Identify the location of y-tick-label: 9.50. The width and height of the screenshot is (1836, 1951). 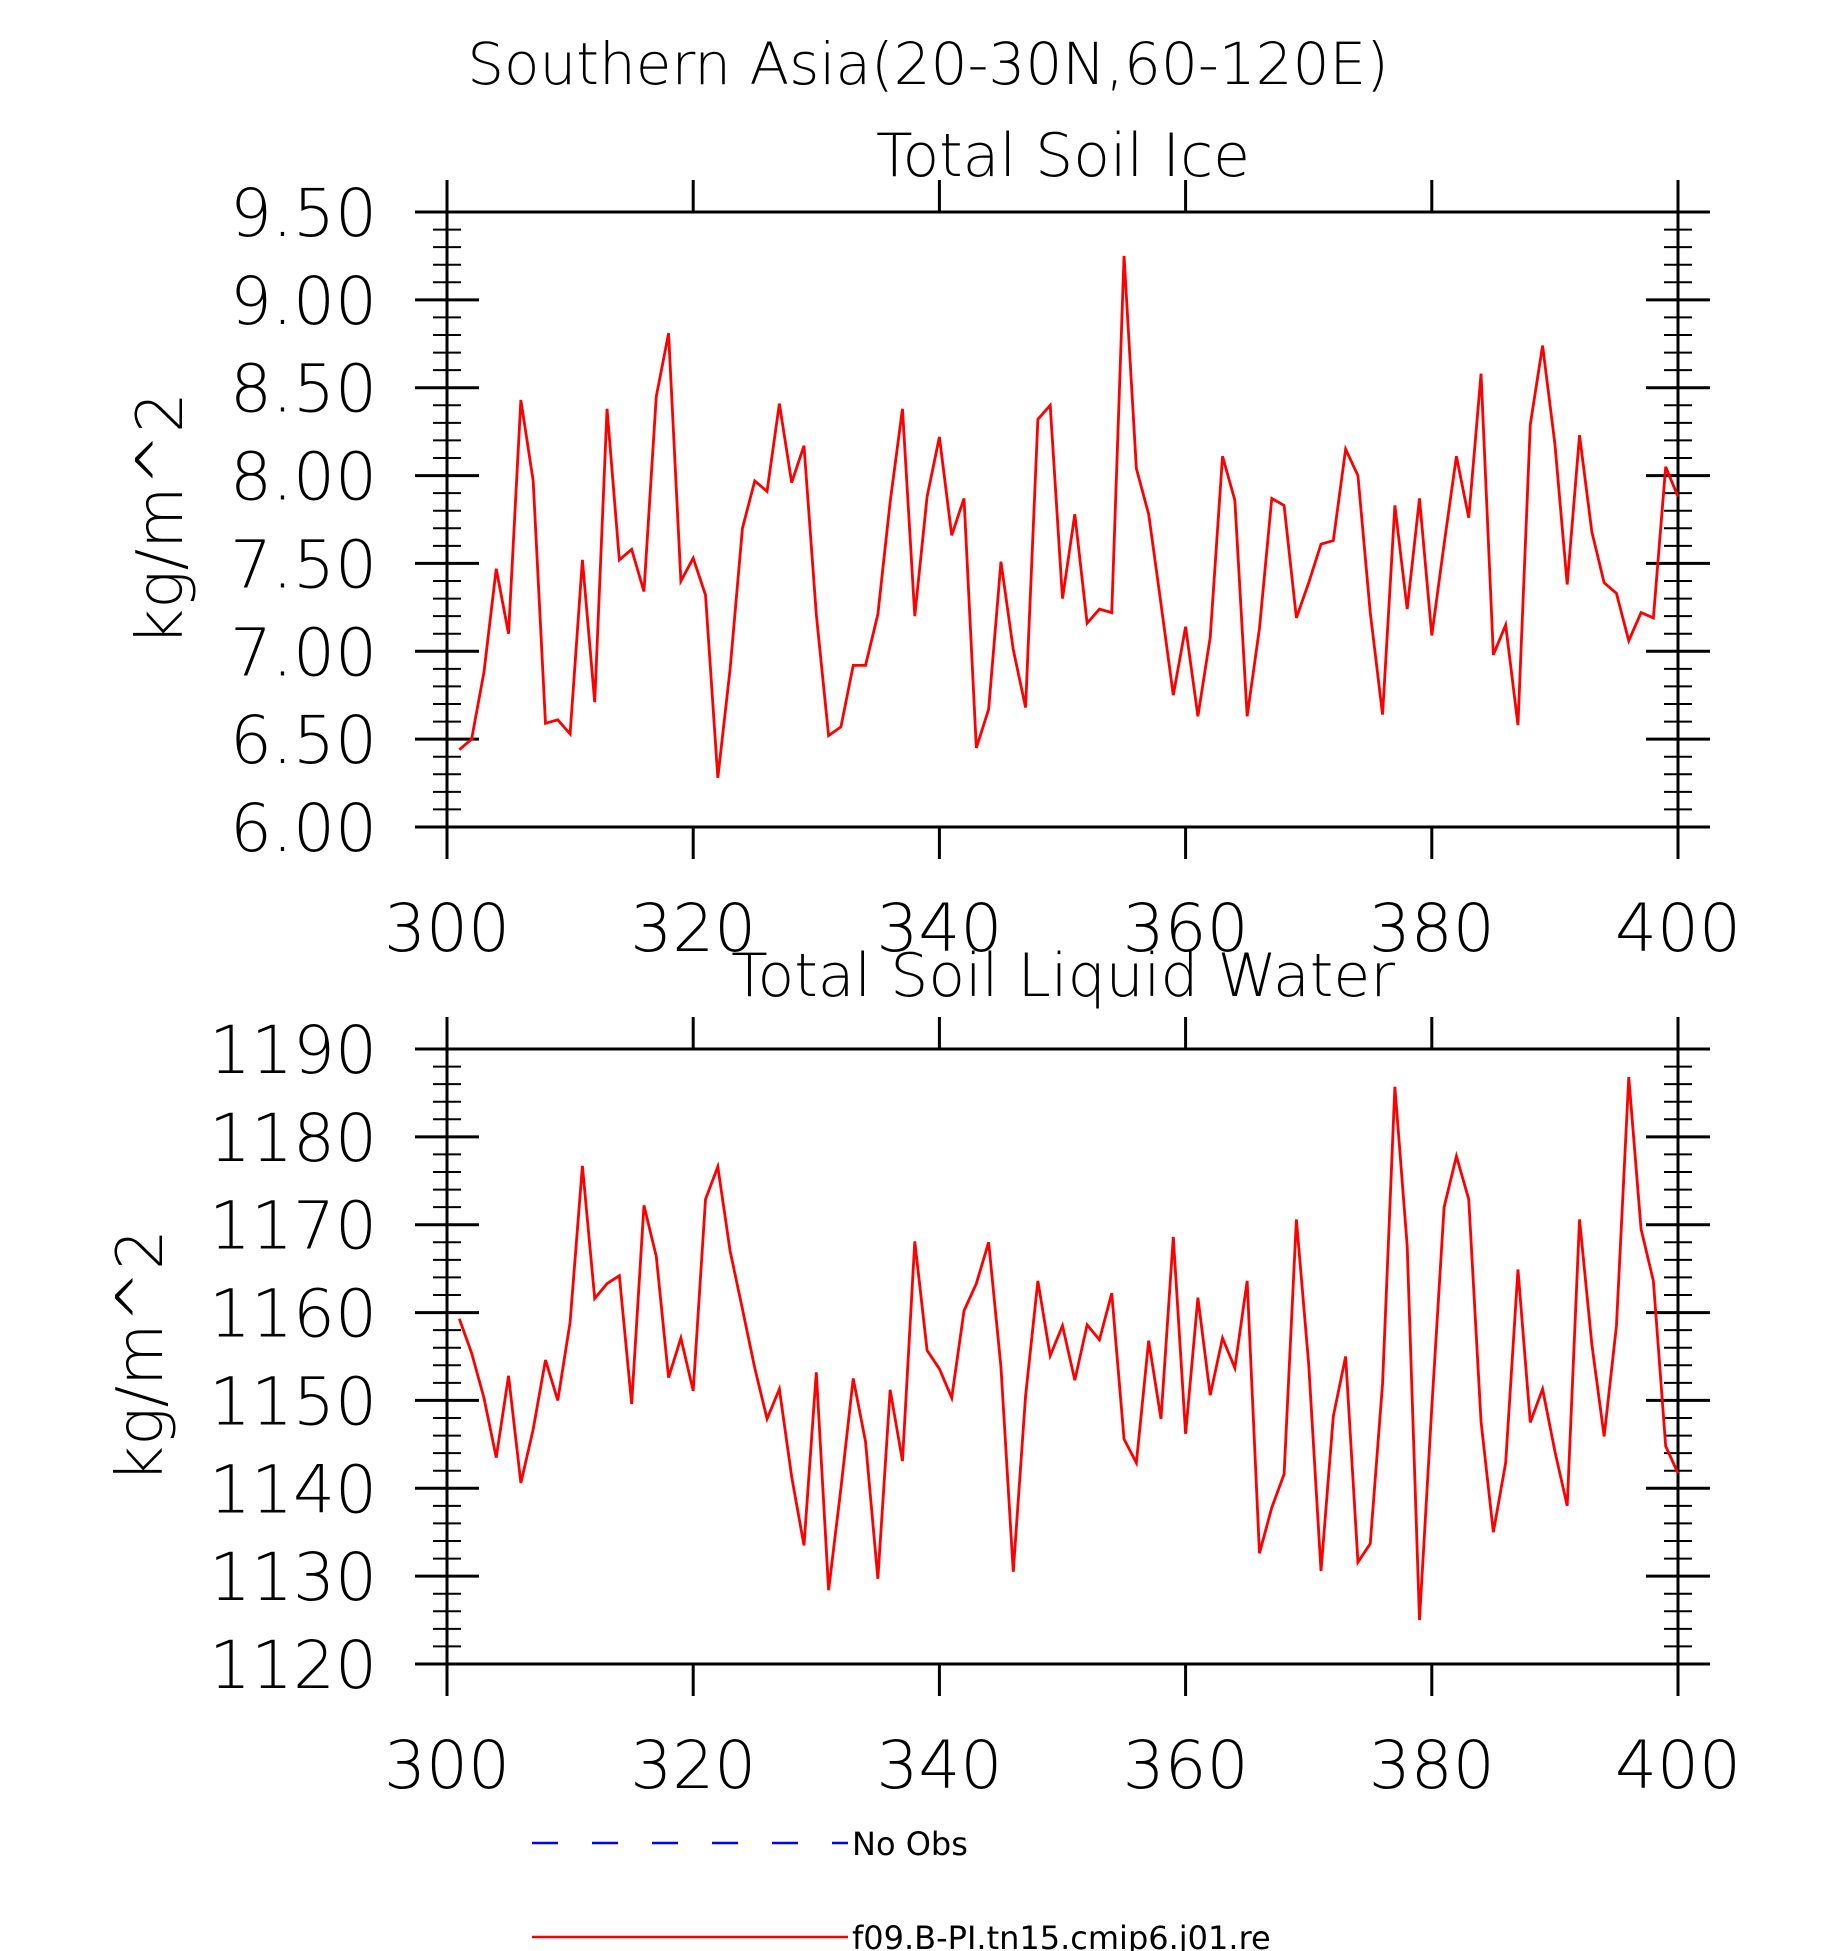
(303, 213).